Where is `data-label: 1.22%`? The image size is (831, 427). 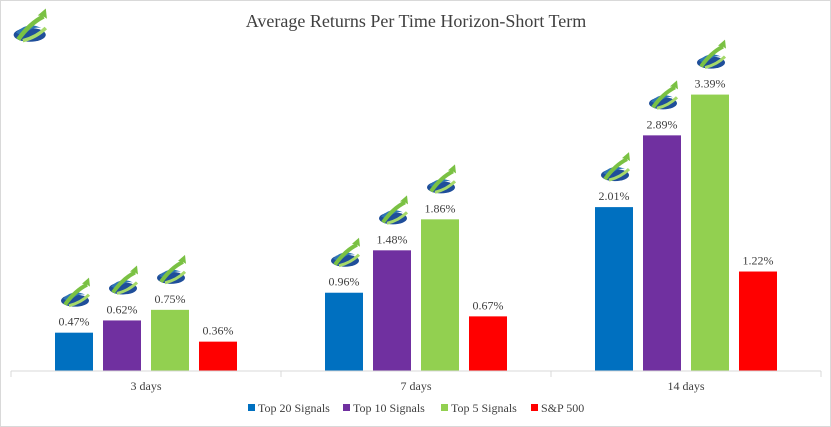 data-label: 1.22% is located at coordinates (758, 261).